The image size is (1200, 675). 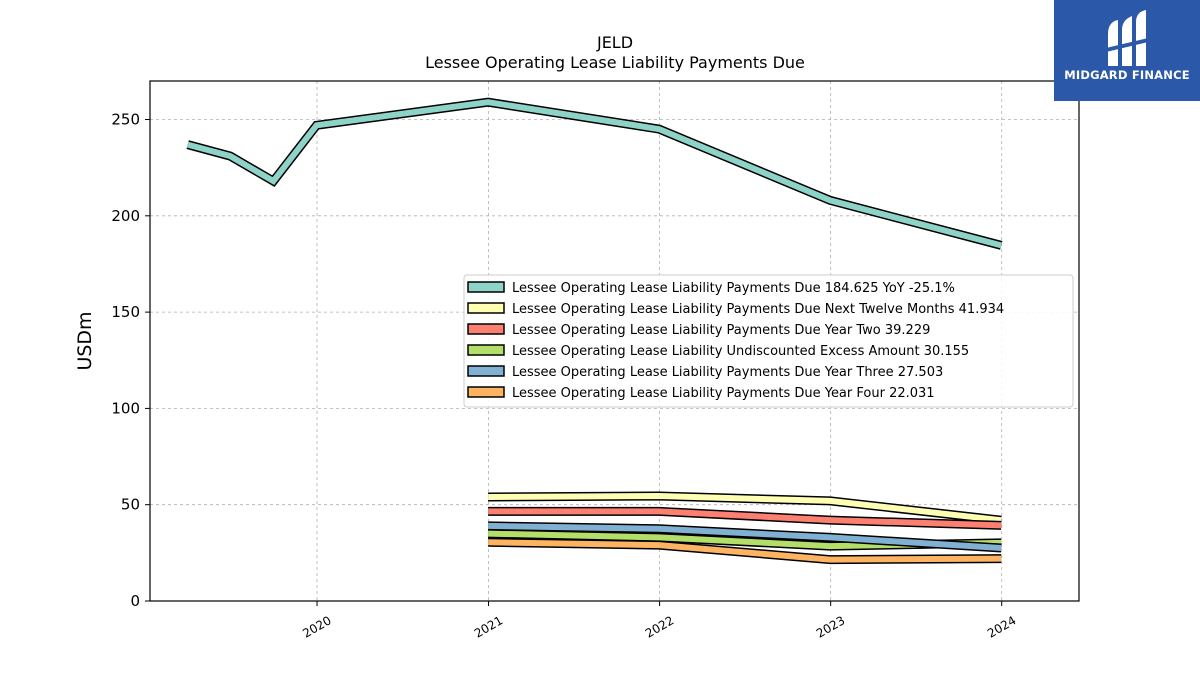 I want to click on logo-mark-icon, so click(x=1127, y=38).